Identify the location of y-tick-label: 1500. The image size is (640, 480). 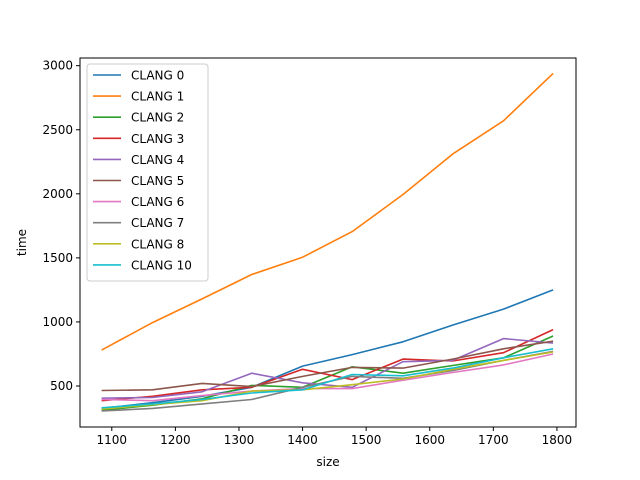
(57, 258).